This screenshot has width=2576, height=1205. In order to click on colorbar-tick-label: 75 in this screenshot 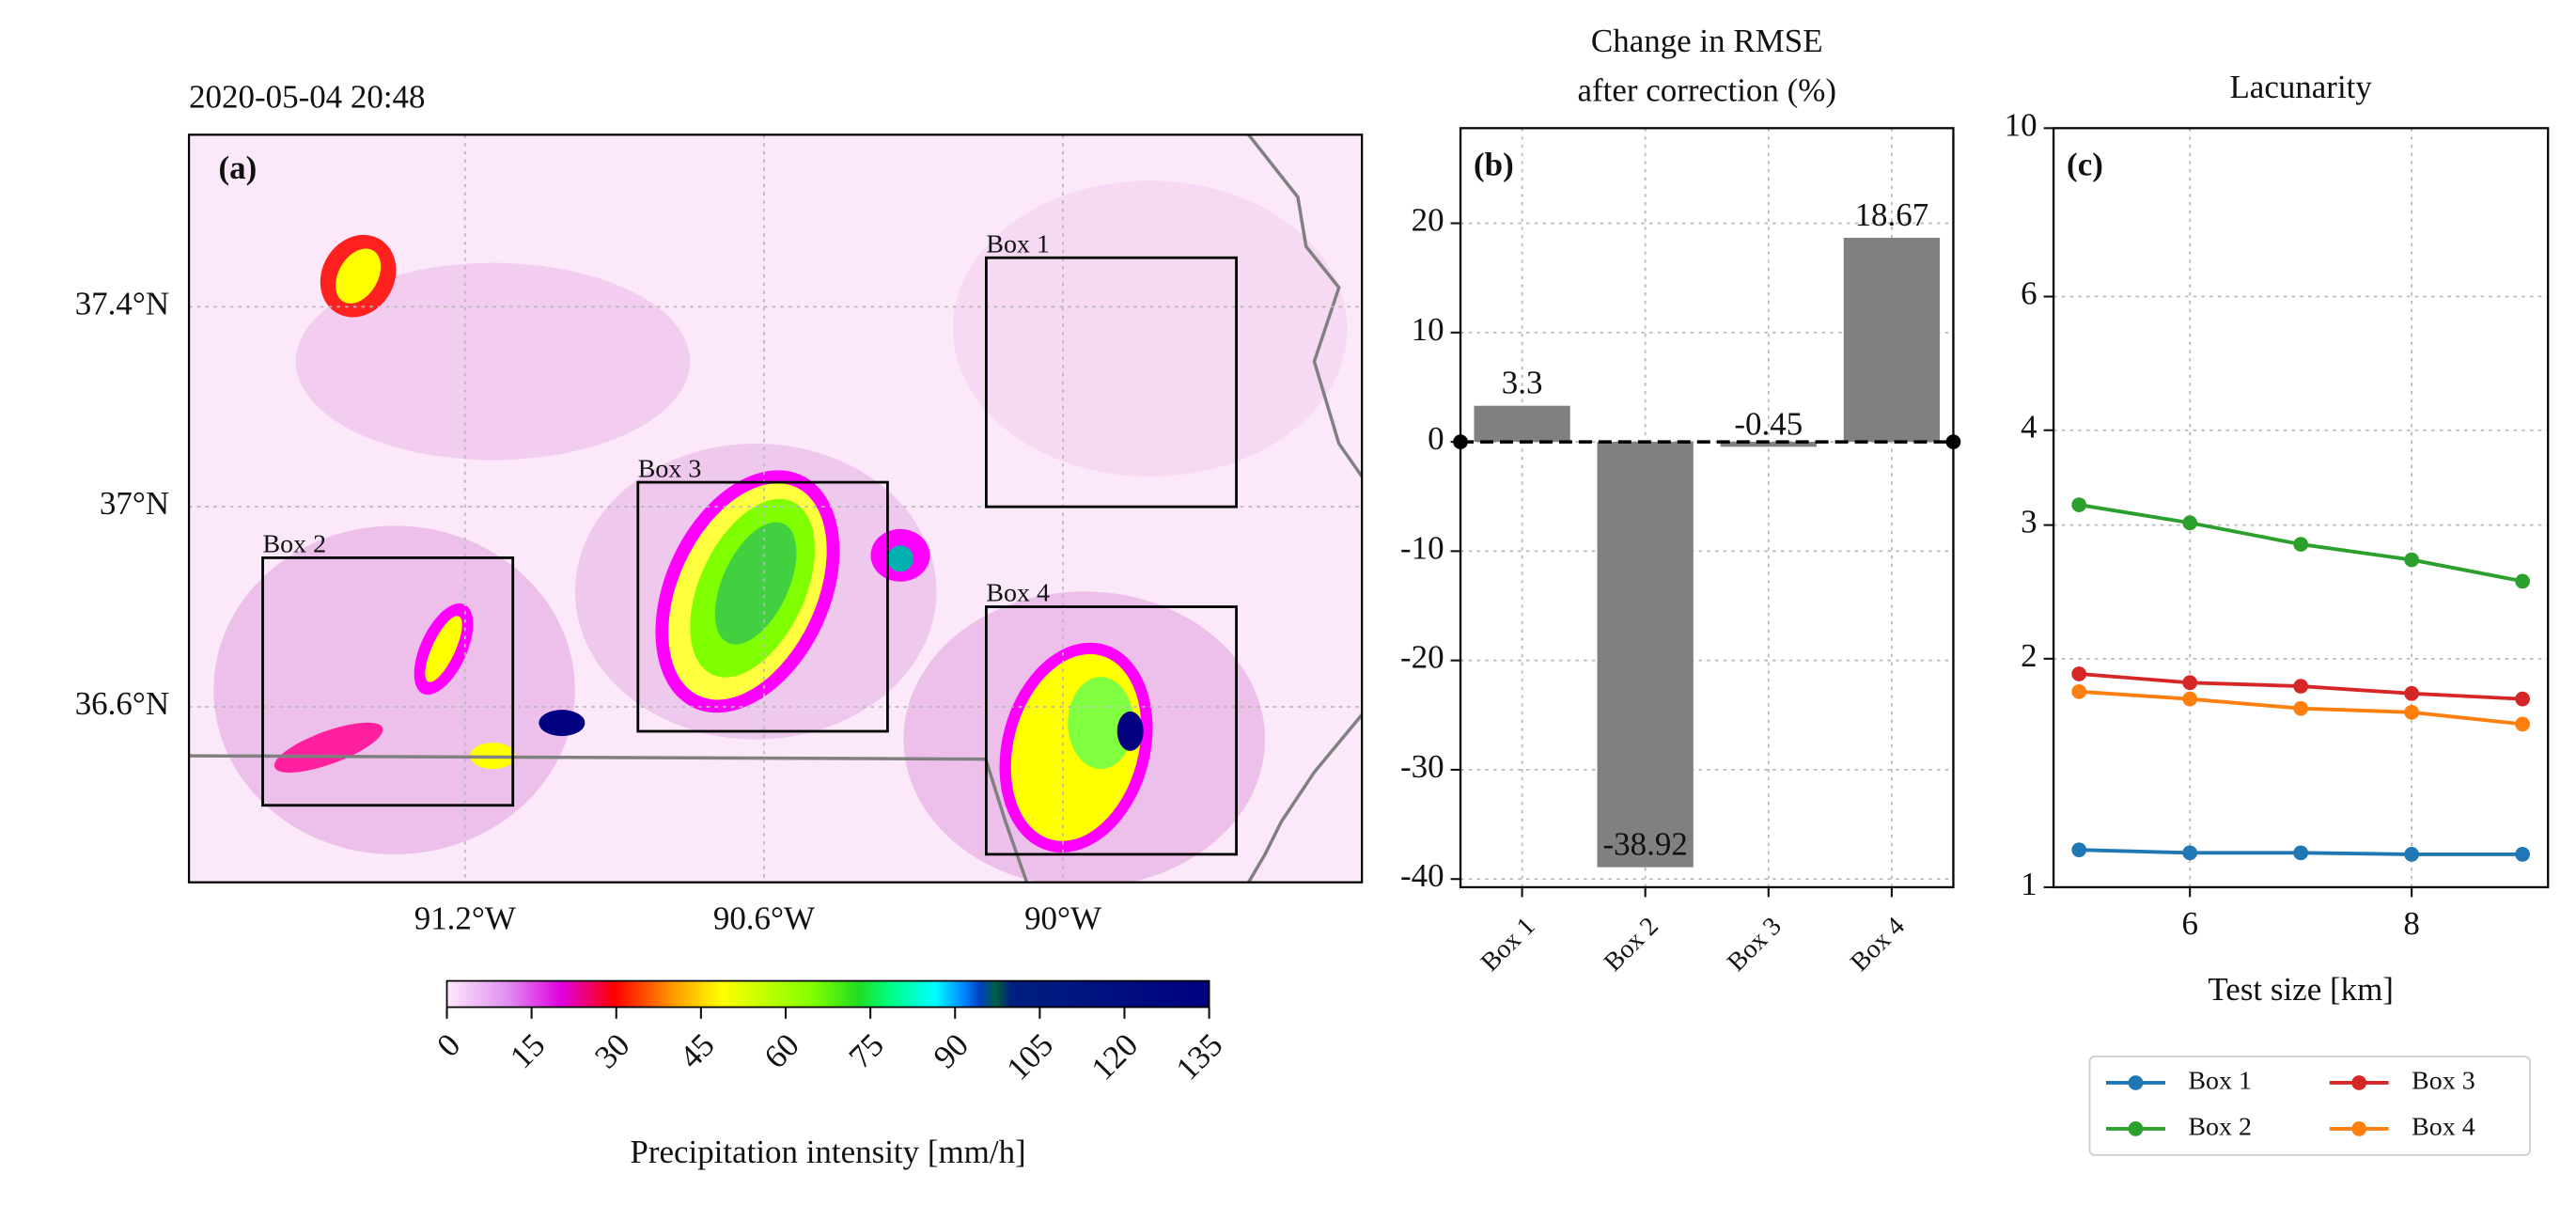, I will do `click(867, 1050)`.